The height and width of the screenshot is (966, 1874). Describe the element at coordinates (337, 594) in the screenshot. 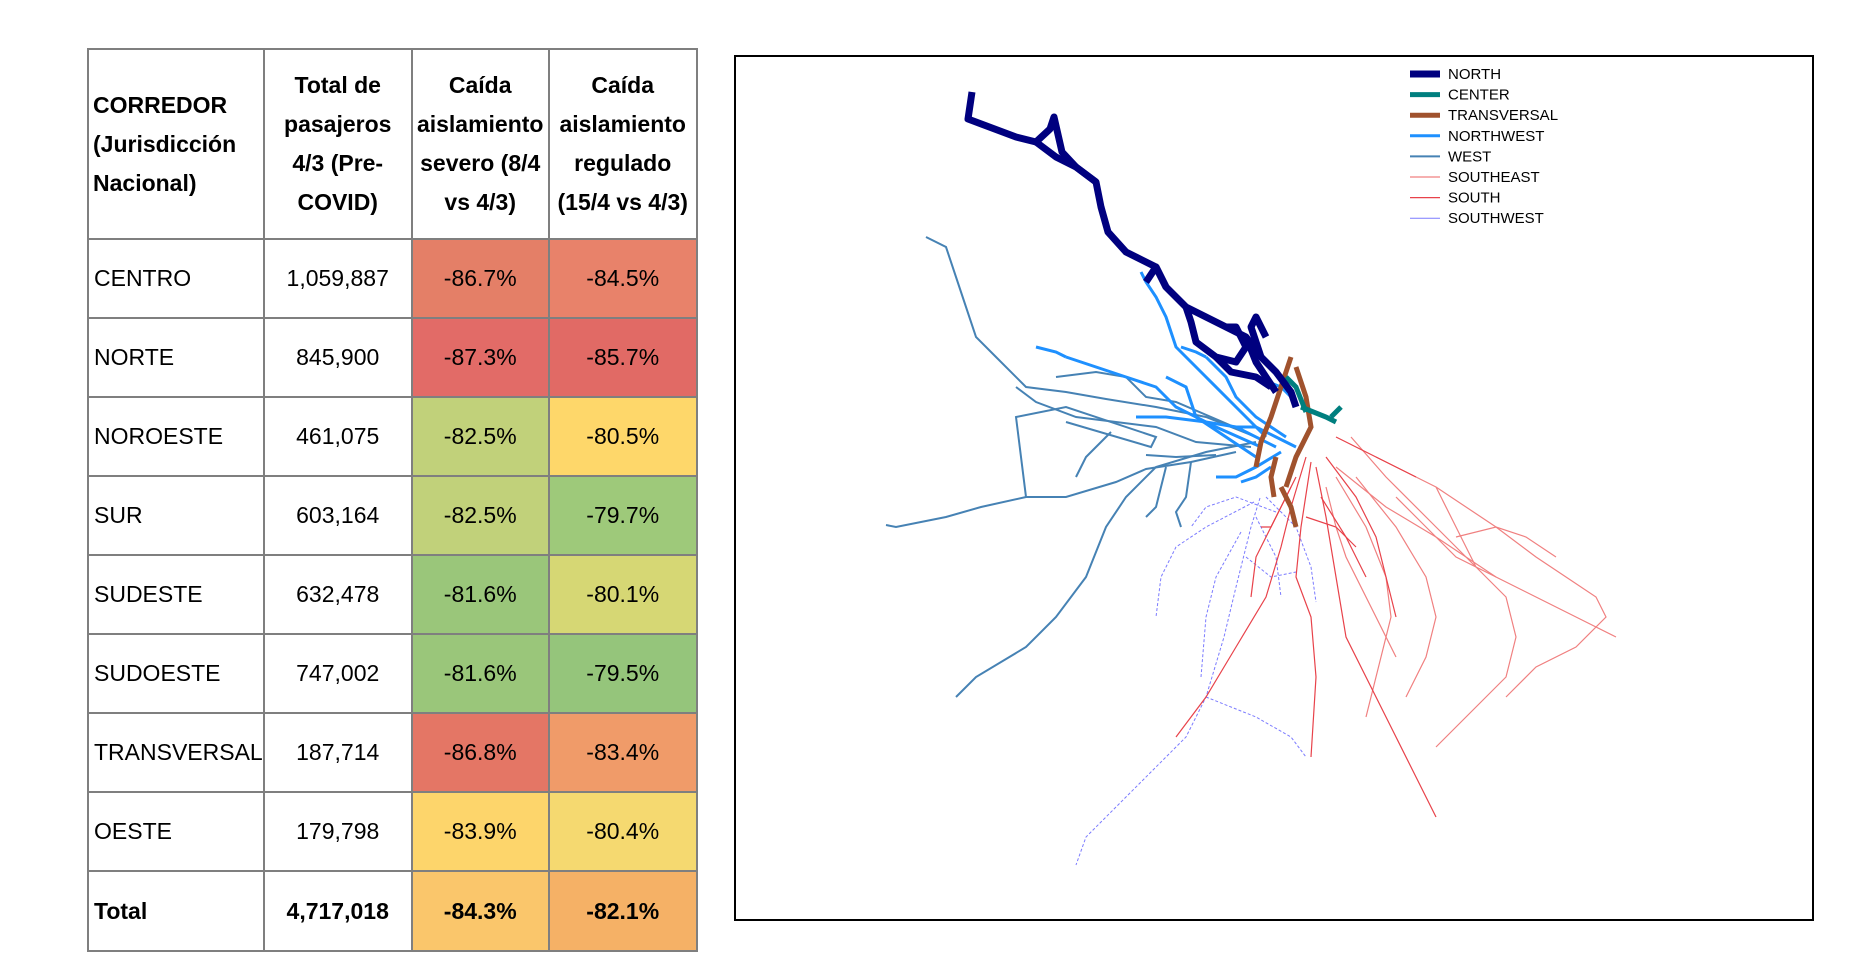

I see `total-passengers: 632,478` at that location.